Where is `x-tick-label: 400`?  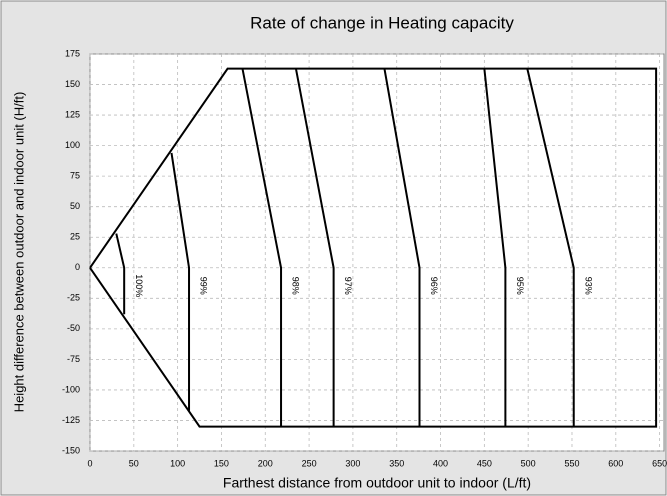 x-tick-label: 400 is located at coordinates (440, 463).